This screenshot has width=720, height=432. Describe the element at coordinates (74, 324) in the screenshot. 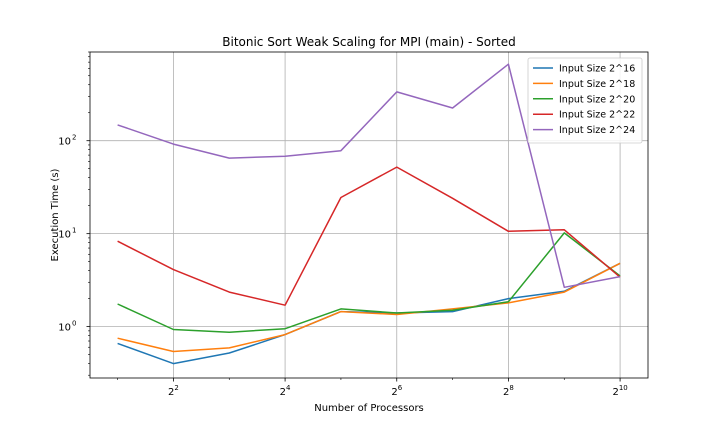

I see `y-tick-exponent: 0` at that location.